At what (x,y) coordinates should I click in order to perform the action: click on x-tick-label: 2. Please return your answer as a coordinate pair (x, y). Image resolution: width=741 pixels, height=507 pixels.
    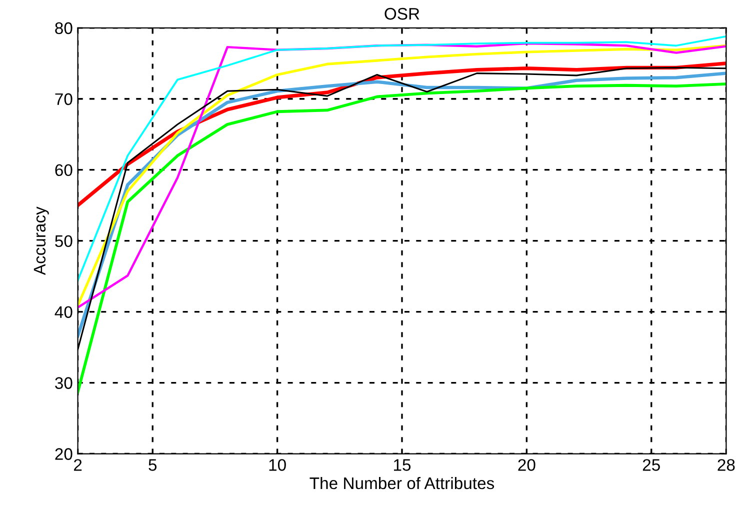
    Looking at the image, I should click on (78, 465).